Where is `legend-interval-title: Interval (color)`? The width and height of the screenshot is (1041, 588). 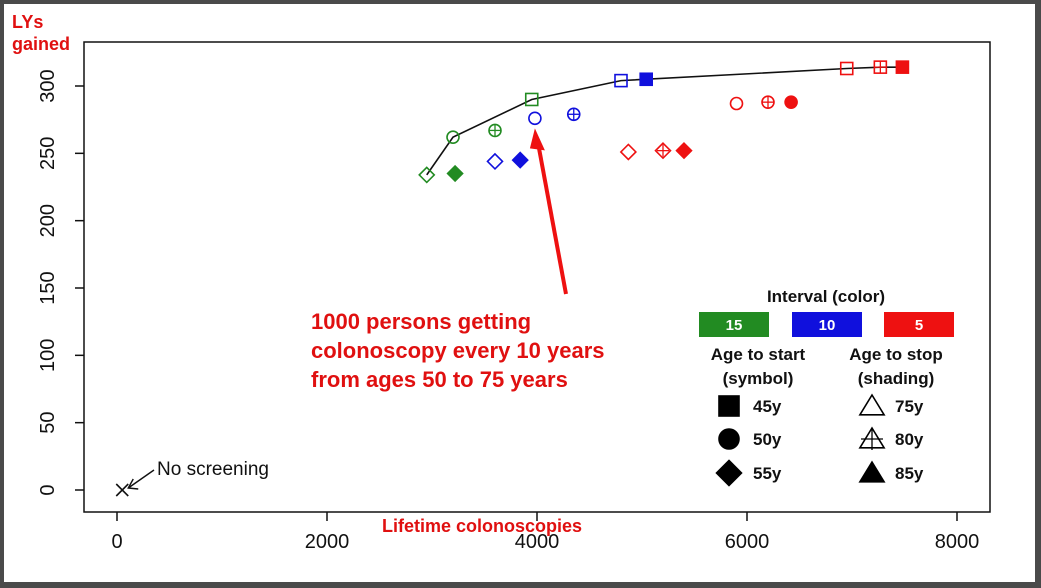
legend-interval-title: Interval (color) is located at coordinates (826, 296).